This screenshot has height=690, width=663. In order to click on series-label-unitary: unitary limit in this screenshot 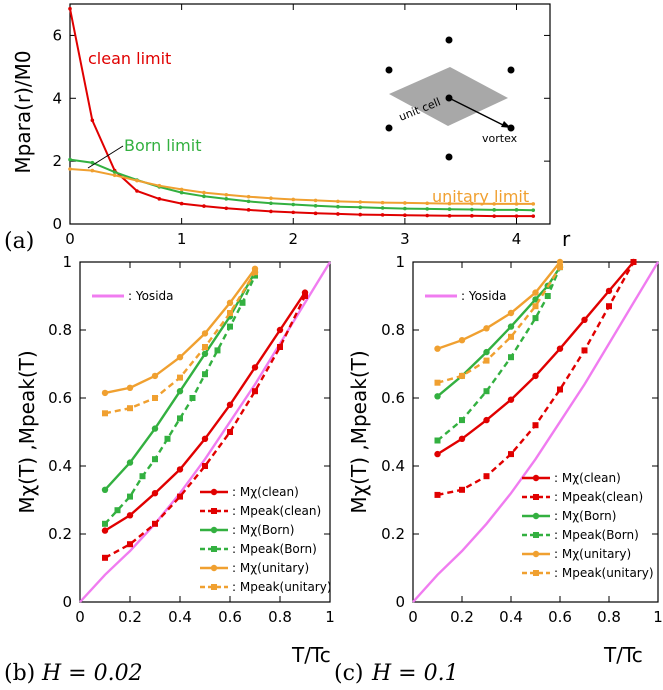, I will do `click(480, 196)`.